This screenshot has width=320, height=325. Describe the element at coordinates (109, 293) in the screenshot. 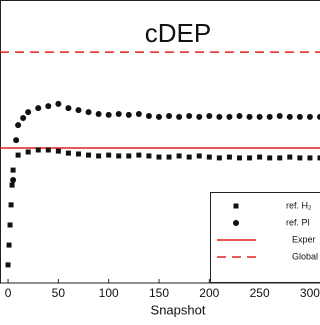

I see `x-tick-label: 100` at that location.